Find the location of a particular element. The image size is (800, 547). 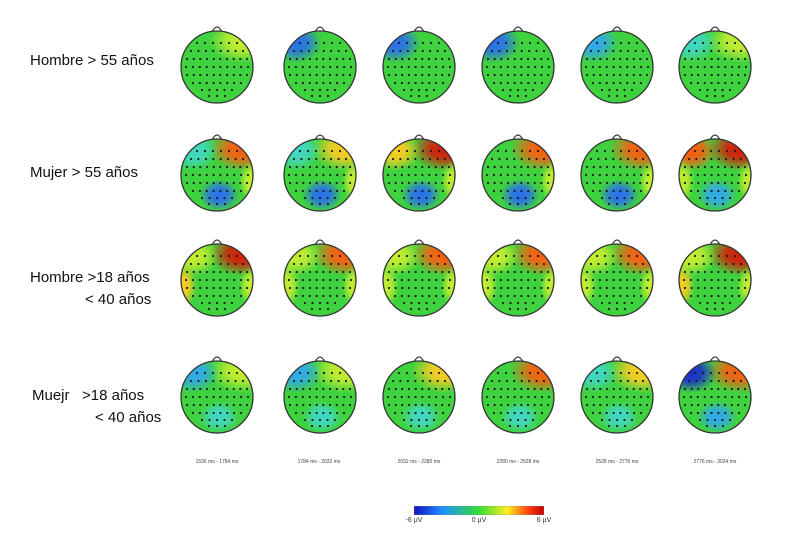

head-outline is located at coordinates (419, 397).